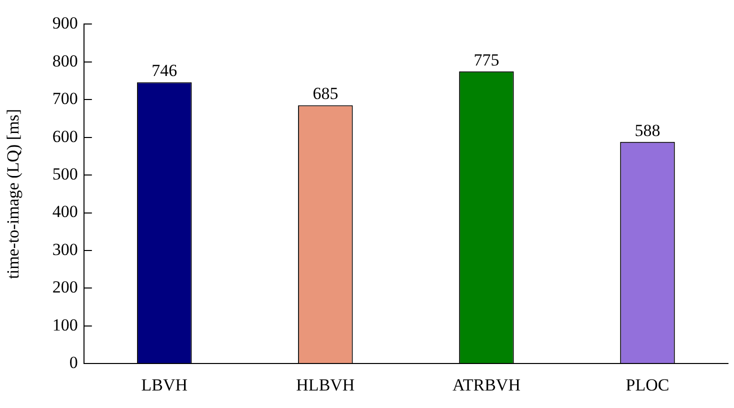 The image size is (734, 408). What do you see at coordinates (165, 70) in the screenshot?
I see `data-label: 746` at bounding box center [165, 70].